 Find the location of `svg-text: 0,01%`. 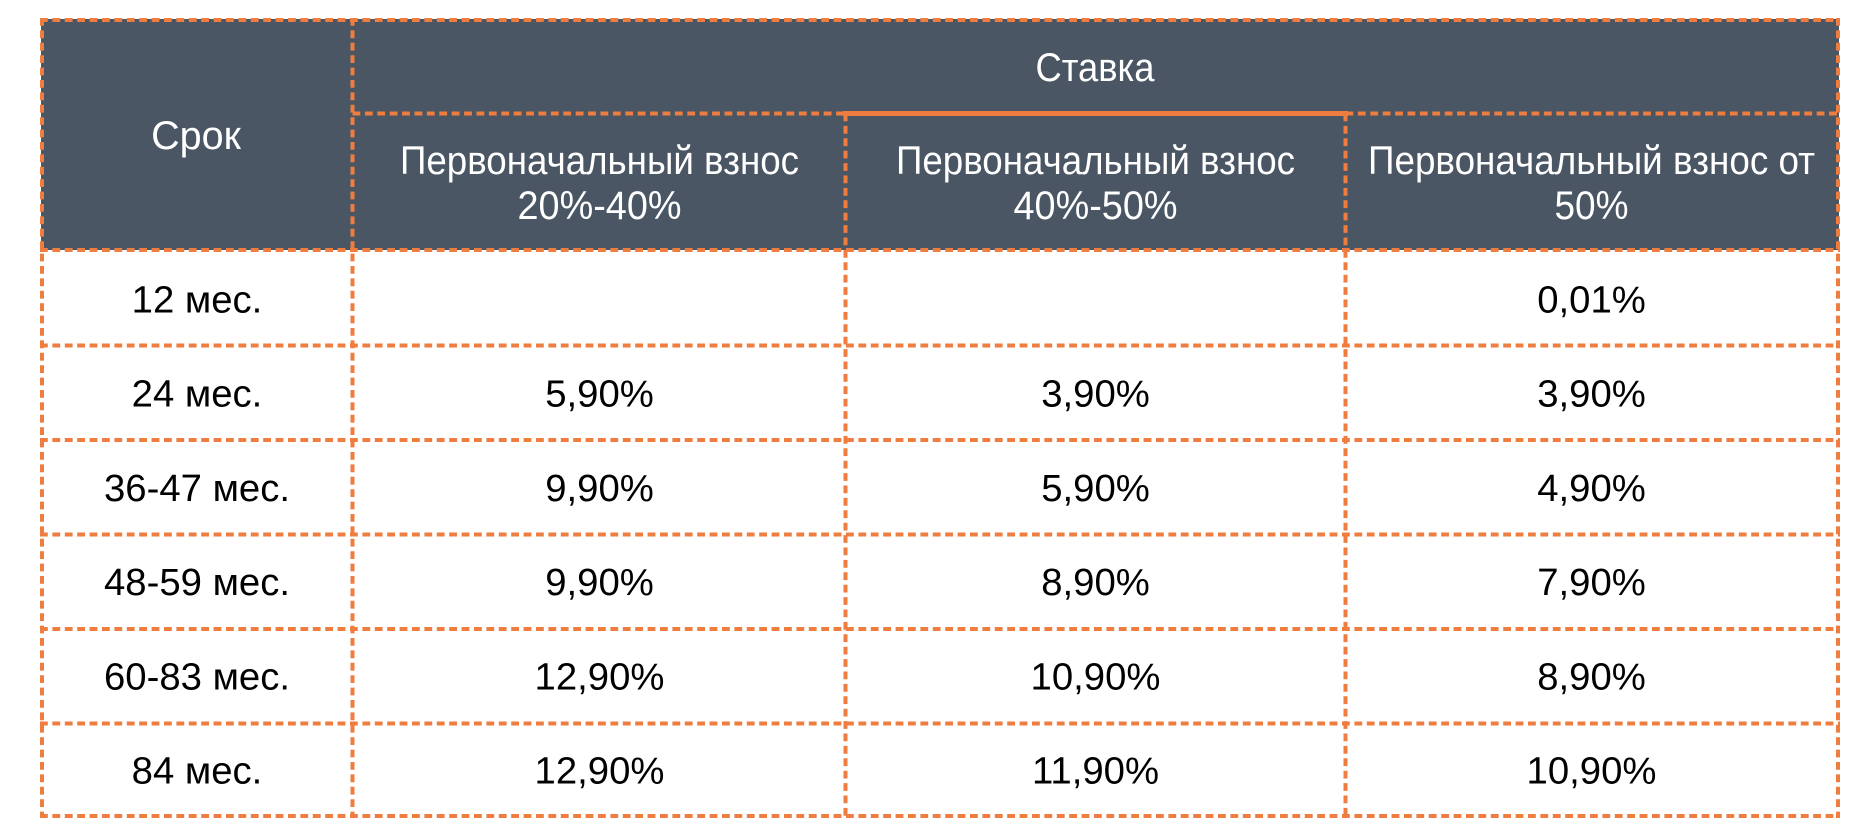

svg-text: 0,01% is located at coordinates (1591, 300).